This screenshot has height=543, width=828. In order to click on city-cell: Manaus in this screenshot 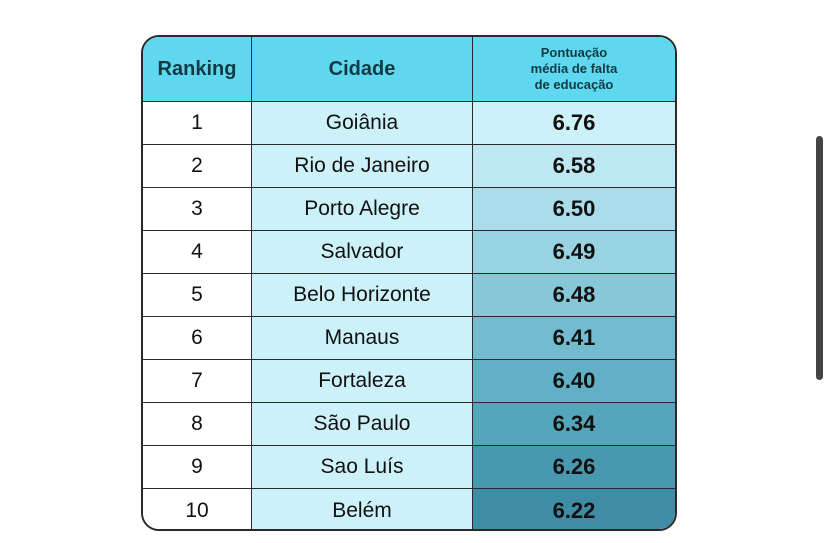, I will do `click(362, 338)`.